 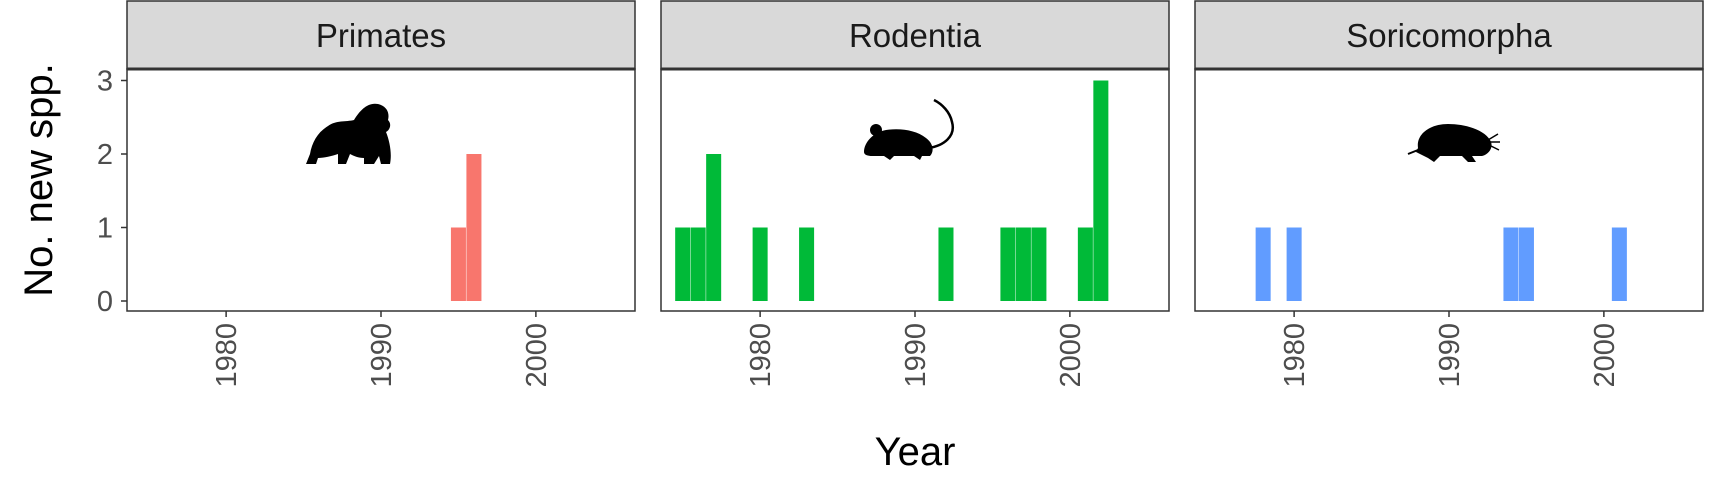 I want to click on mole-body, so click(x=1454, y=143).